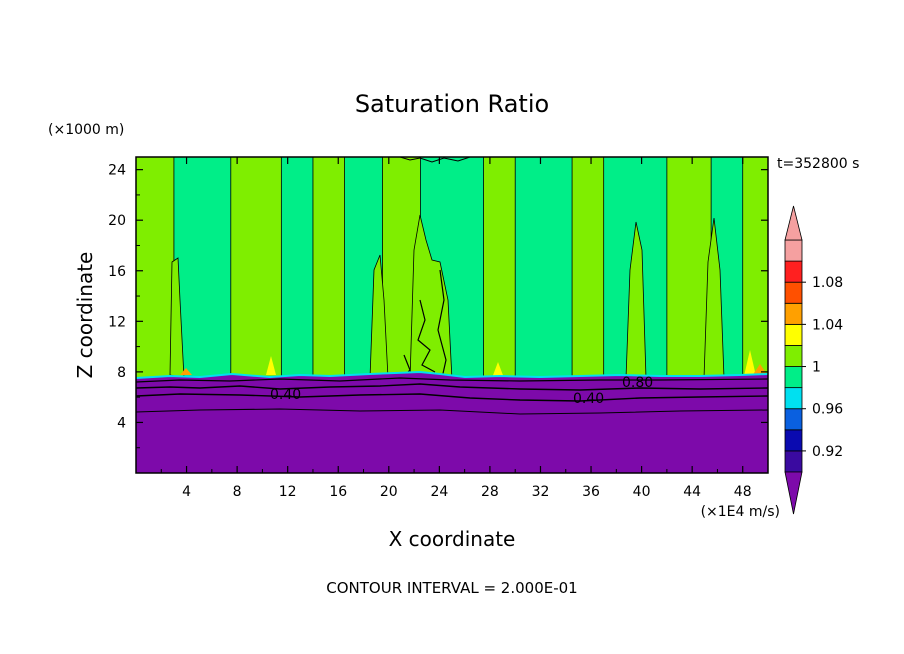 The image size is (904, 654). I want to click on chart-title: Saturation Ratio, so click(452, 104).